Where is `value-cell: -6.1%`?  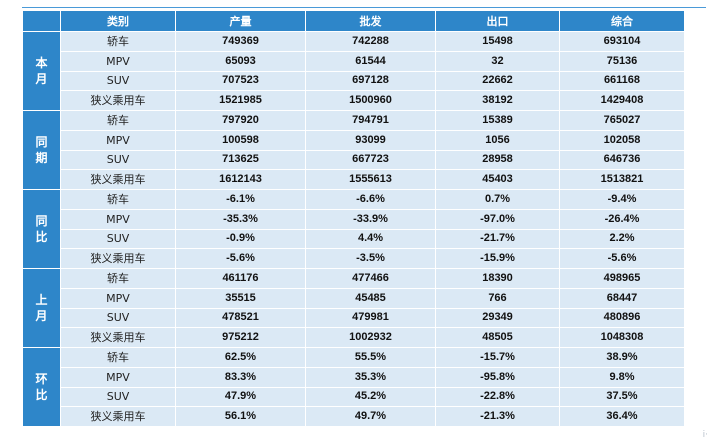
value-cell: -6.1% is located at coordinates (240, 199).